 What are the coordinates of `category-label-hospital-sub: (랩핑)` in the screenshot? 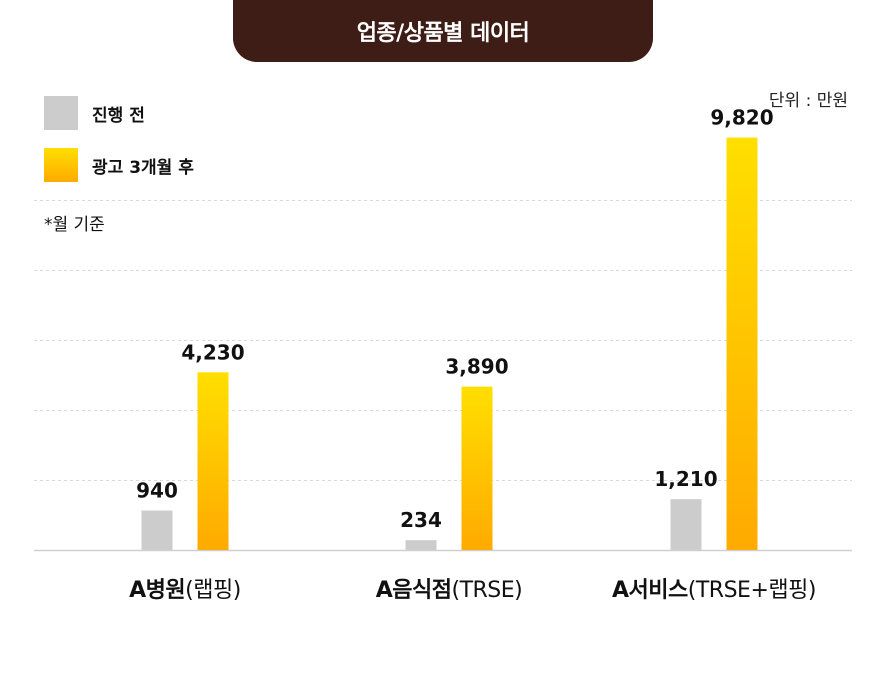 It's located at (213, 590).